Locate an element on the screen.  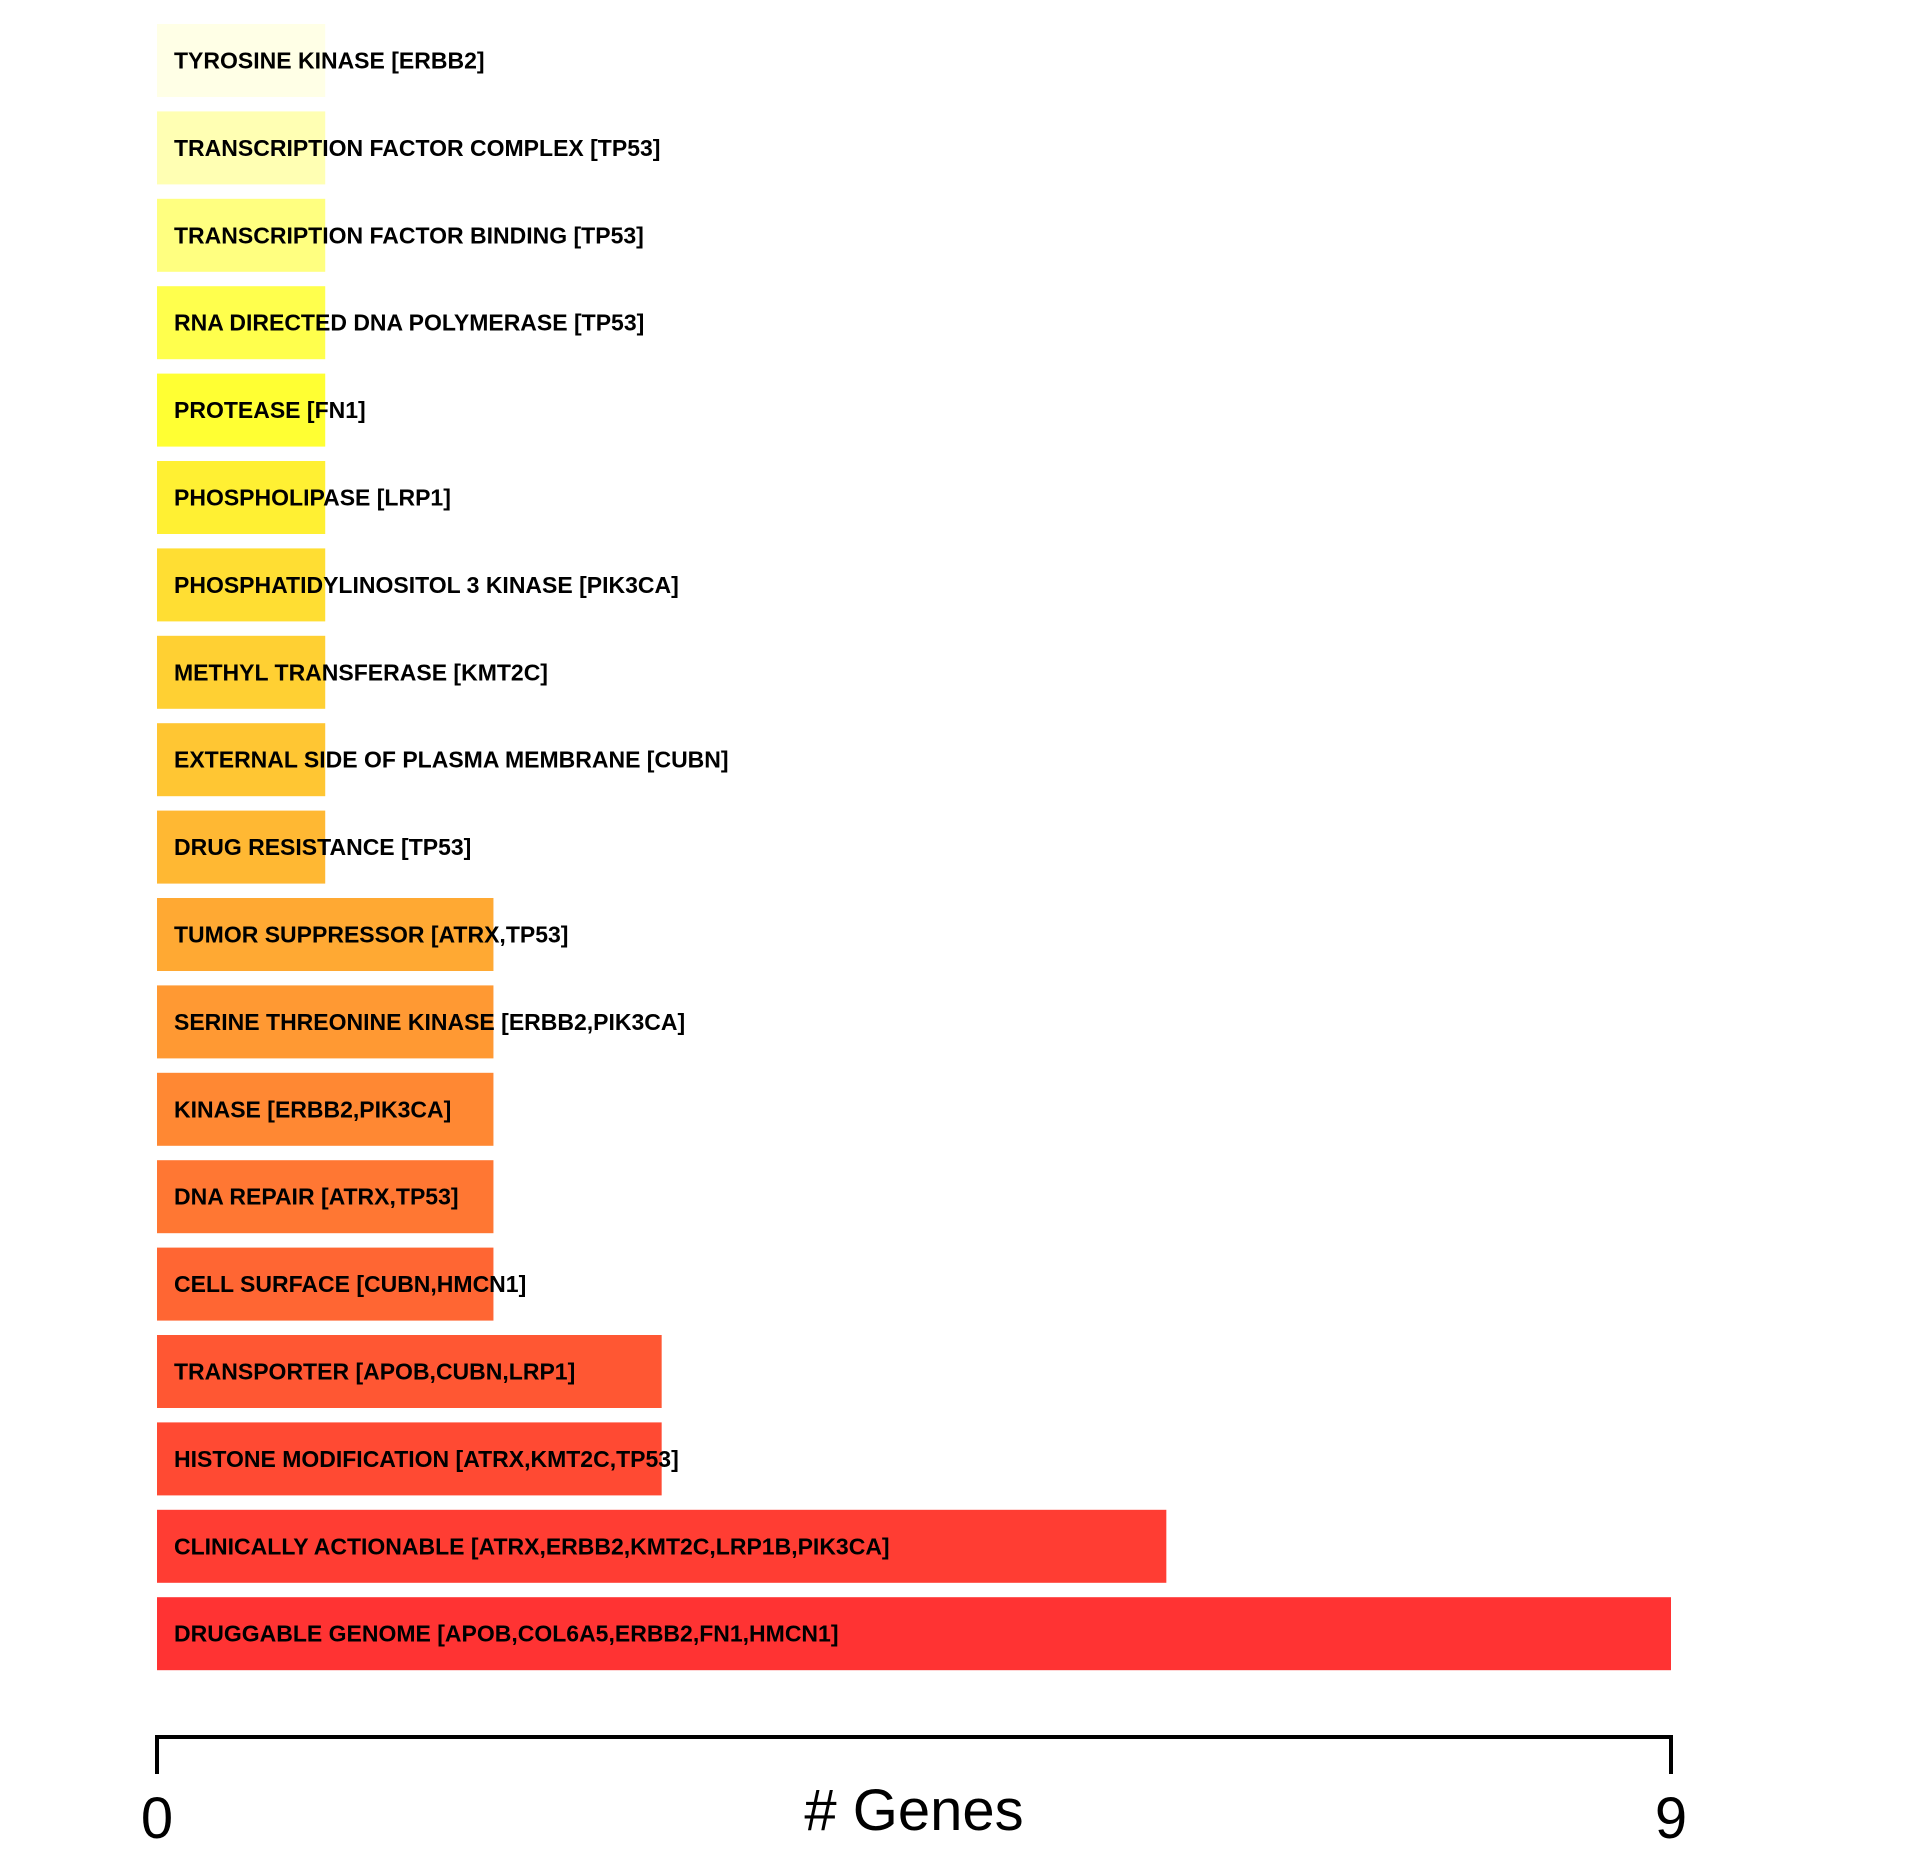
bar-label: TRANSPORTER [APOB,CUBN,LRP1] is located at coordinates (374, 1372).